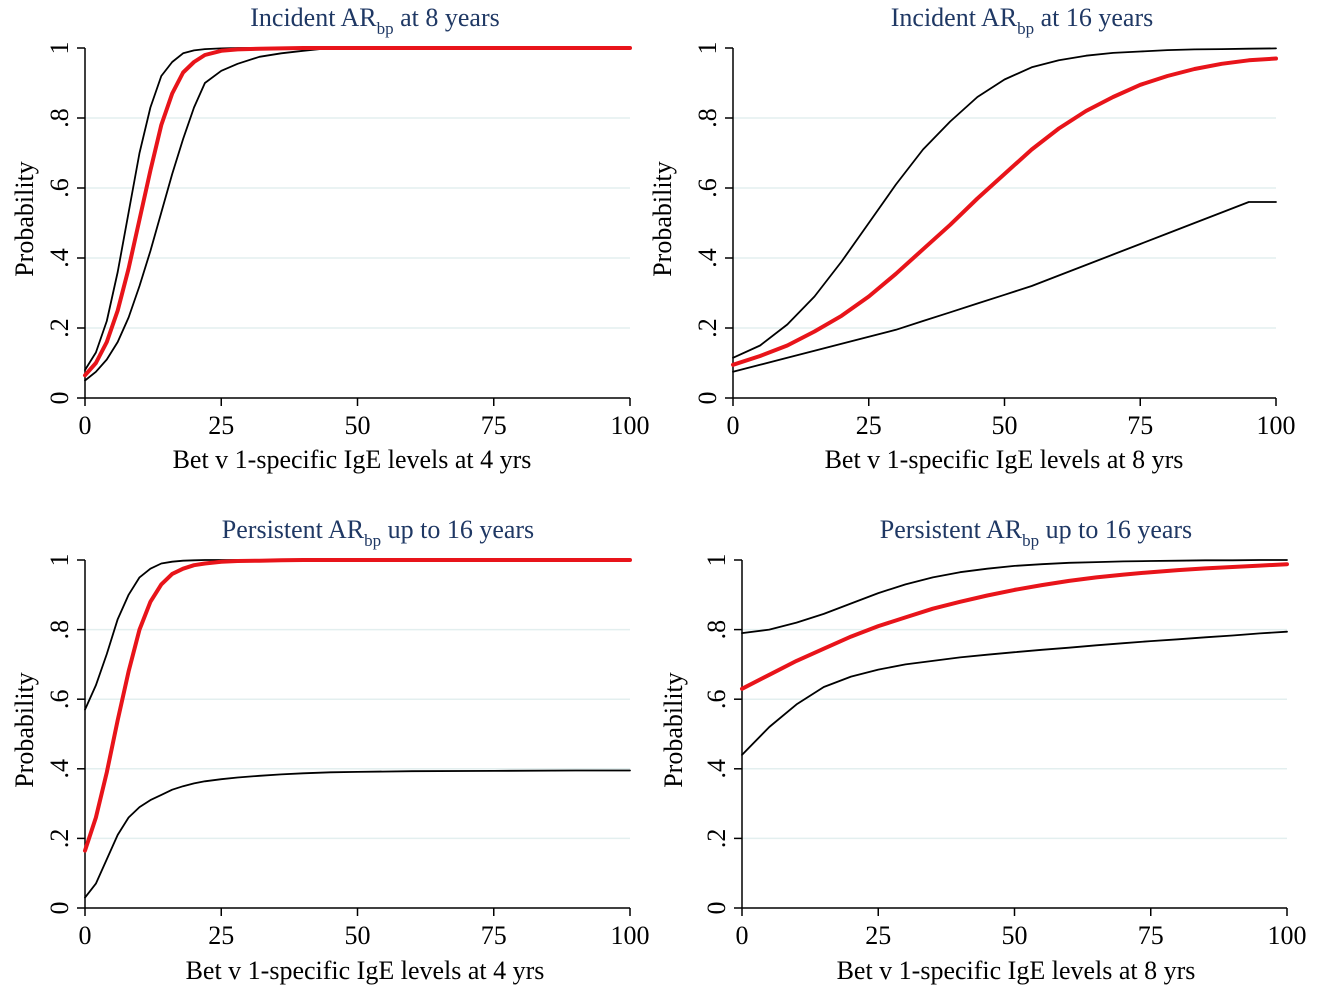 The width and height of the screenshot is (1336, 991). Describe the element at coordinates (1022, 20) in the screenshot. I see `panel-title: Incident ARbp at 16 years` at that location.